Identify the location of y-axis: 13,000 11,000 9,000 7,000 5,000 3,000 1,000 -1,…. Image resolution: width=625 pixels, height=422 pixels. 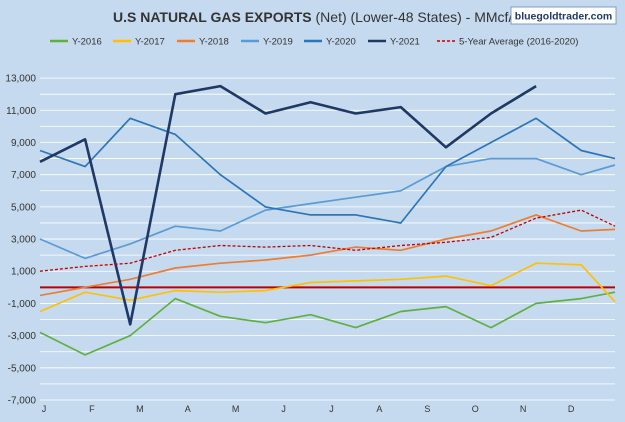
(20, 240).